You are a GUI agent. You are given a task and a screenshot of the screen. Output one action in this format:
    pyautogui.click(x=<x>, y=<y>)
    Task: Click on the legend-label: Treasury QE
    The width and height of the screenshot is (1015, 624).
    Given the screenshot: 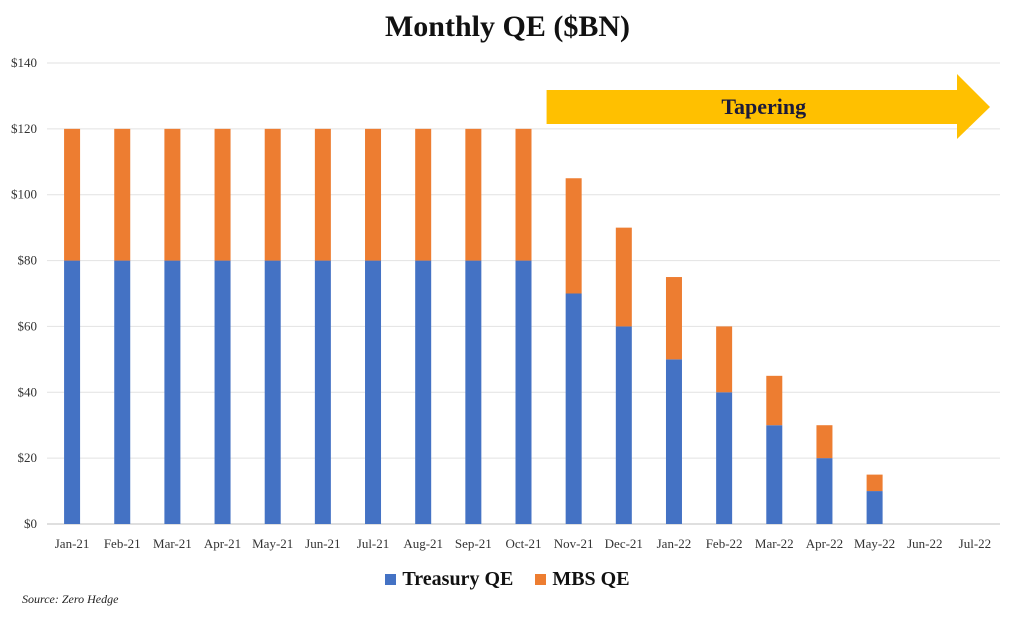 What is the action you would take?
    pyautogui.click(x=458, y=579)
    